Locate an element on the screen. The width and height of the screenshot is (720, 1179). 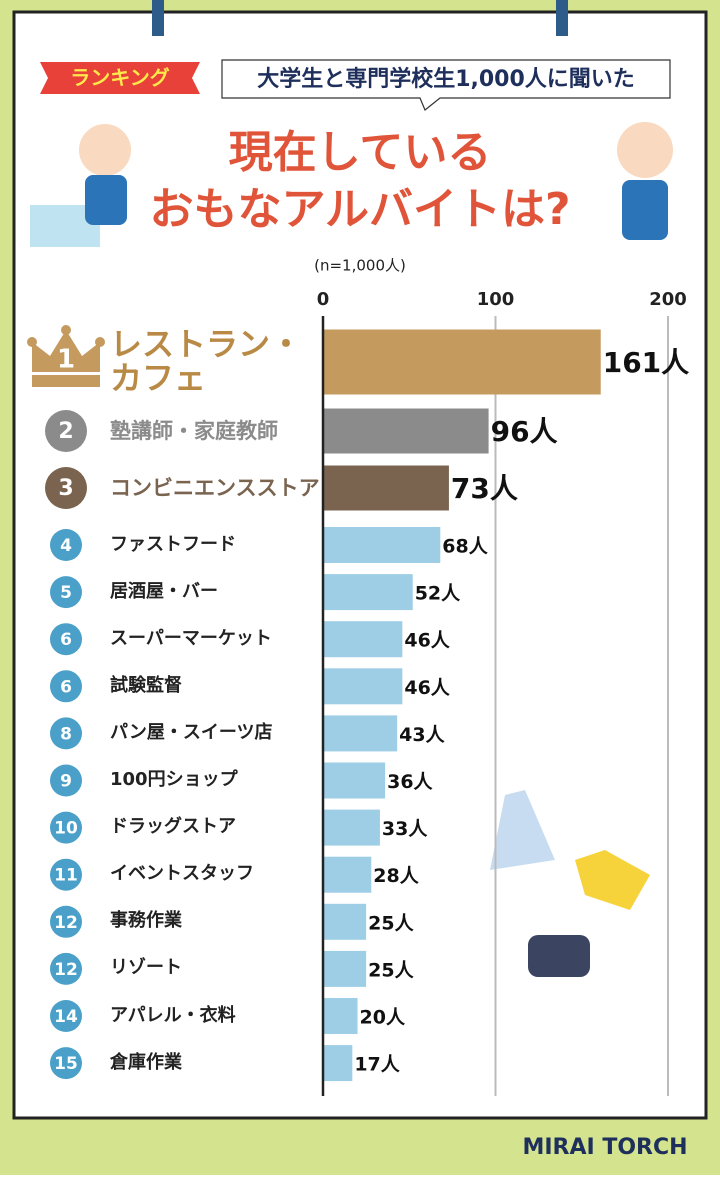
rank: 14 is located at coordinates (66, 1017).